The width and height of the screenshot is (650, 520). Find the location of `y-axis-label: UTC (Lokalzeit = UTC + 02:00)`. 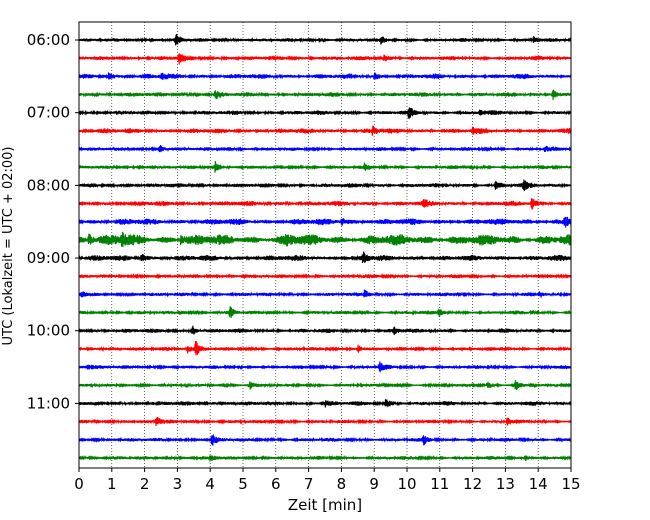

y-axis-label: UTC (Lokalzeit = UTC + 02:00) is located at coordinates (8, 246).